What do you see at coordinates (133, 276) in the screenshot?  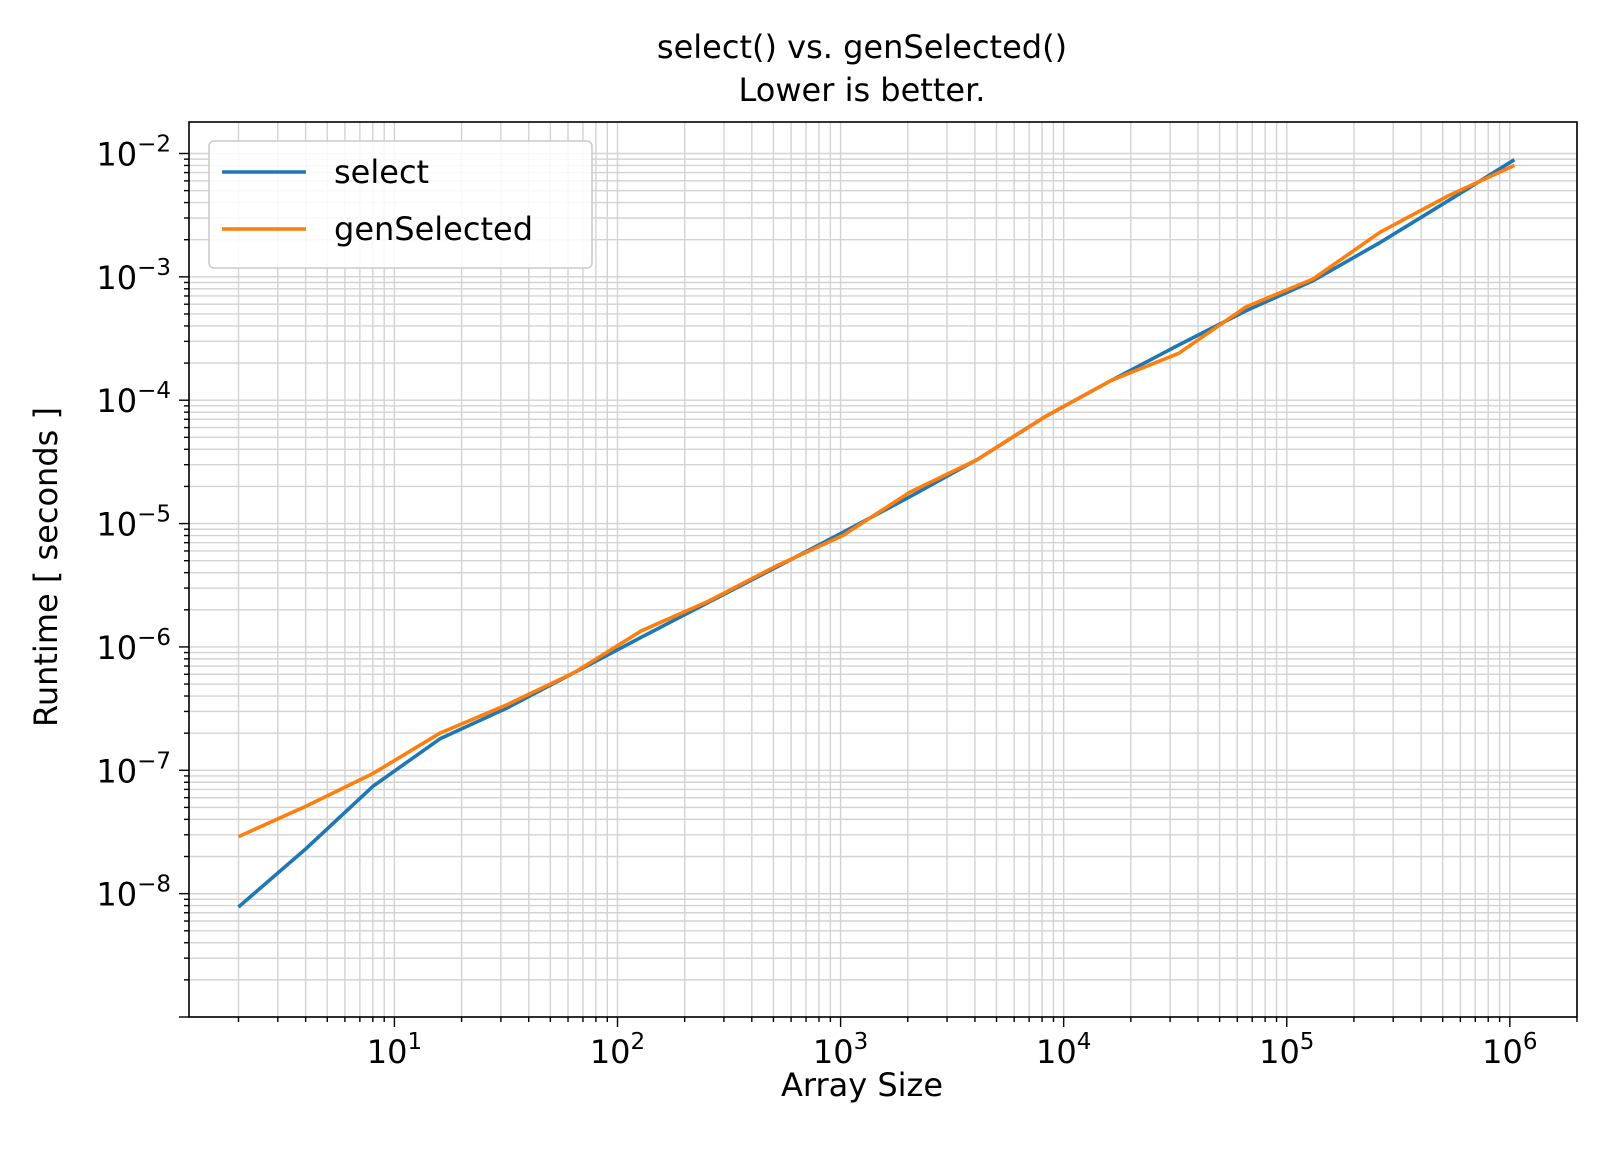 I see `y-tick-label: 10⁻³` at bounding box center [133, 276].